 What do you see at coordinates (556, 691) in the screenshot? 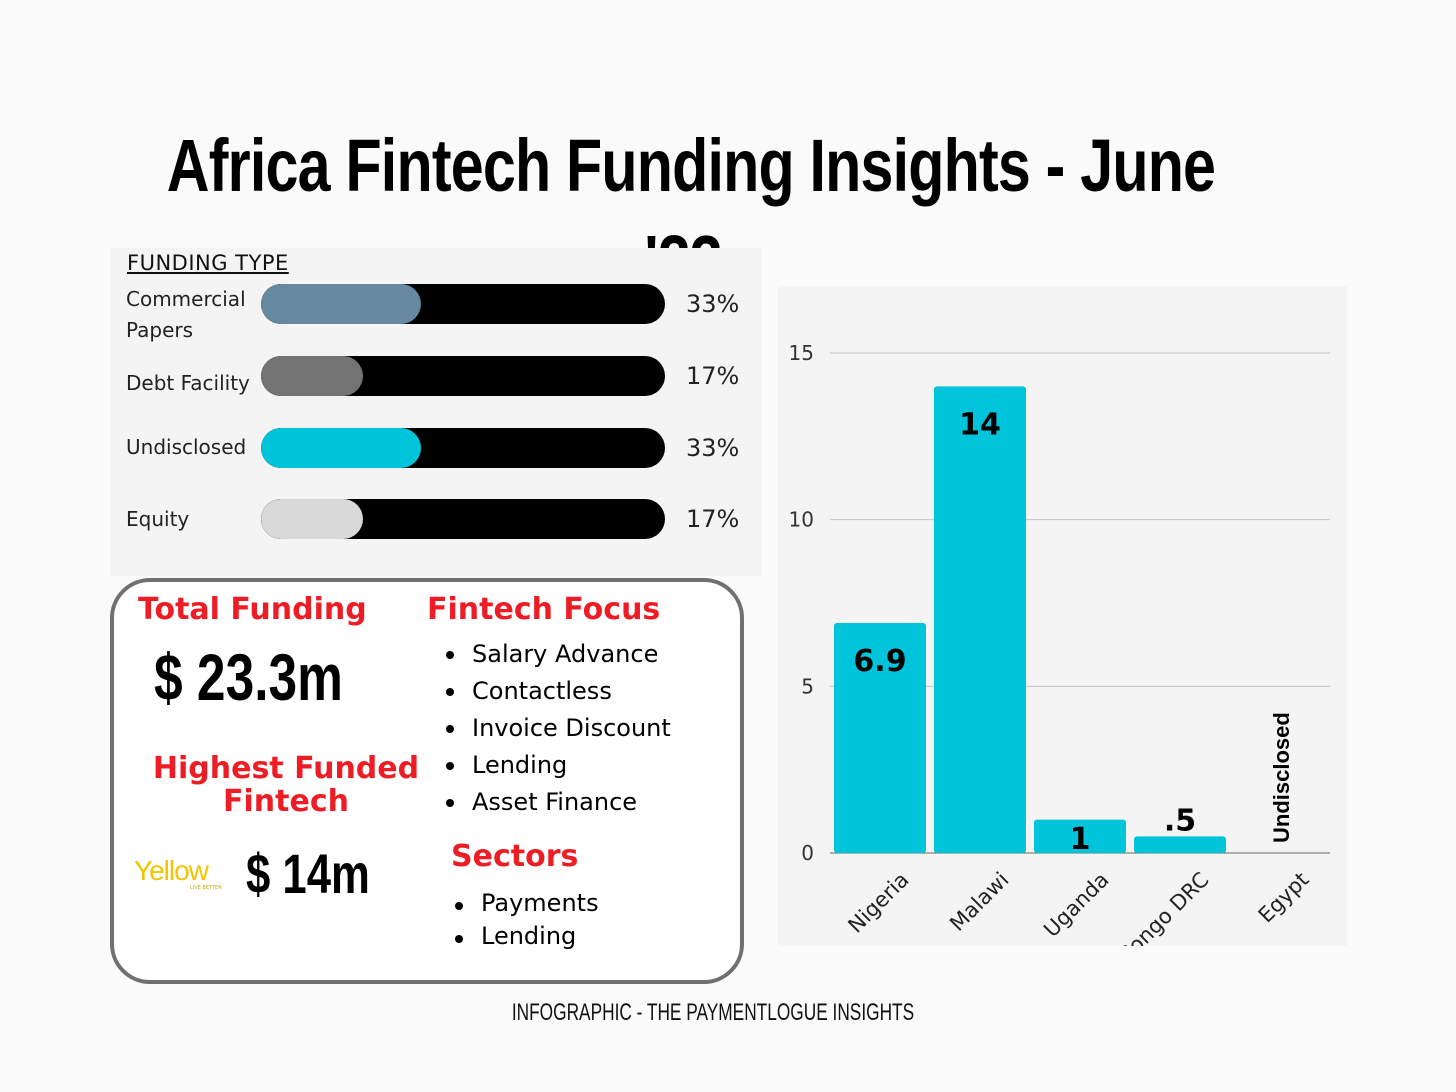
I see `list-item: Contactless` at bounding box center [556, 691].